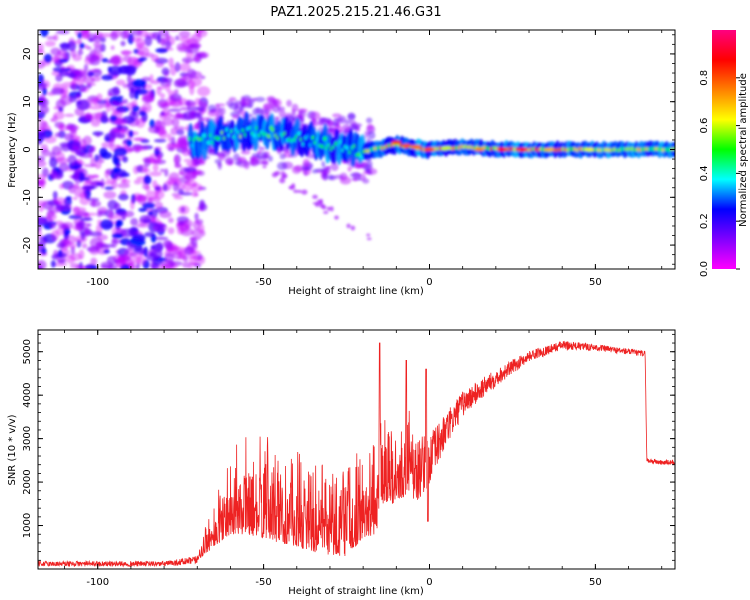  I want to click on colorbar-tick-label: 0.8, so click(704, 78).